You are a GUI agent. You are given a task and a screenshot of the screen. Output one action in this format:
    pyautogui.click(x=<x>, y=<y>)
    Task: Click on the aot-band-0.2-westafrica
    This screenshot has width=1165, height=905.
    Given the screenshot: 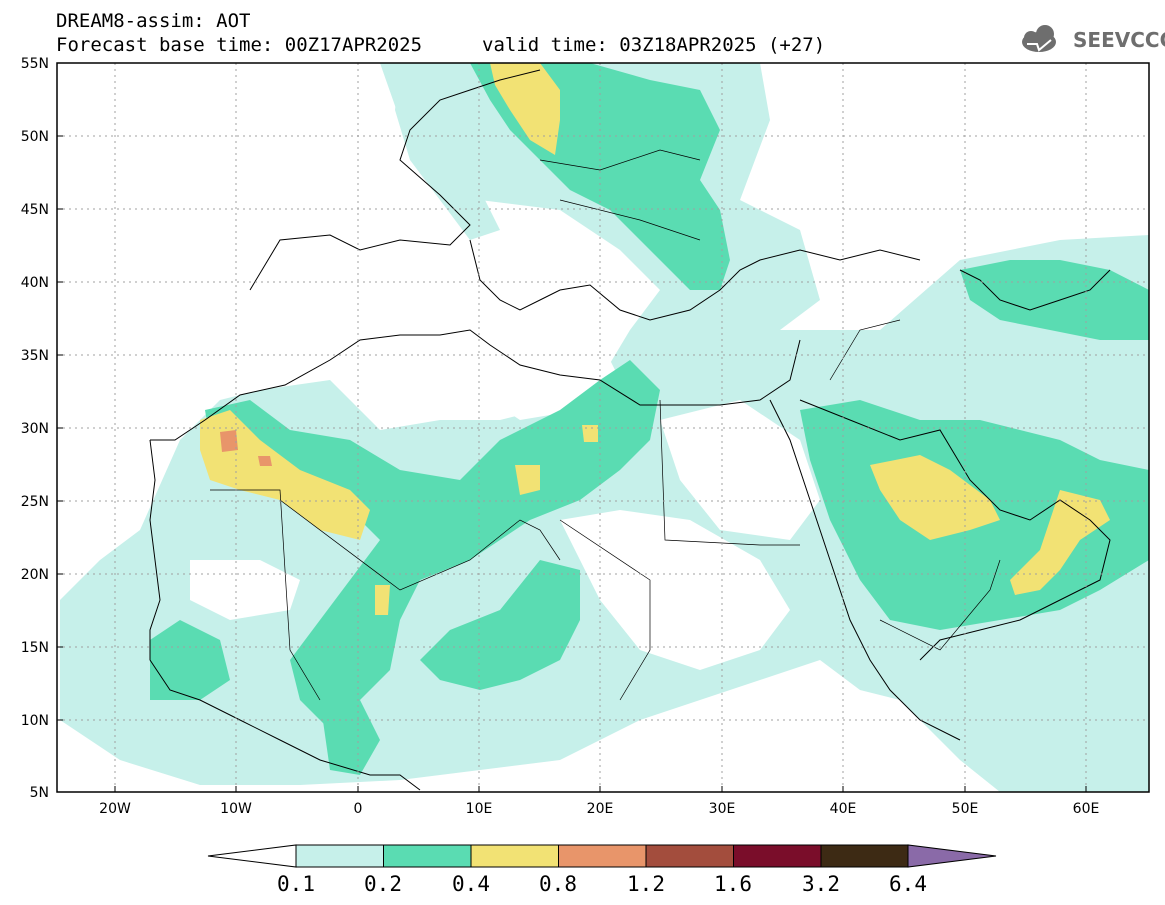 What is the action you would take?
    pyautogui.click(x=190, y=660)
    